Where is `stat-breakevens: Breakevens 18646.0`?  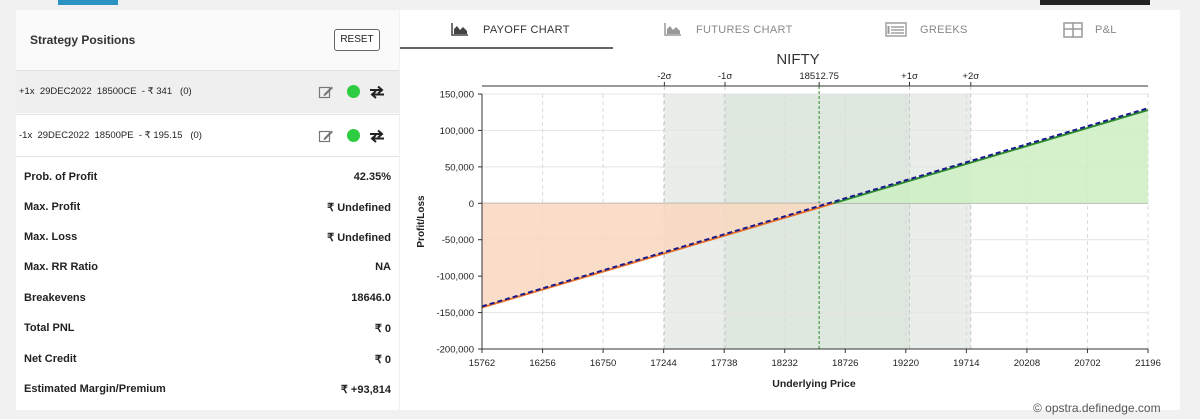 stat-breakevens: Breakevens 18646.0 is located at coordinates (207, 298).